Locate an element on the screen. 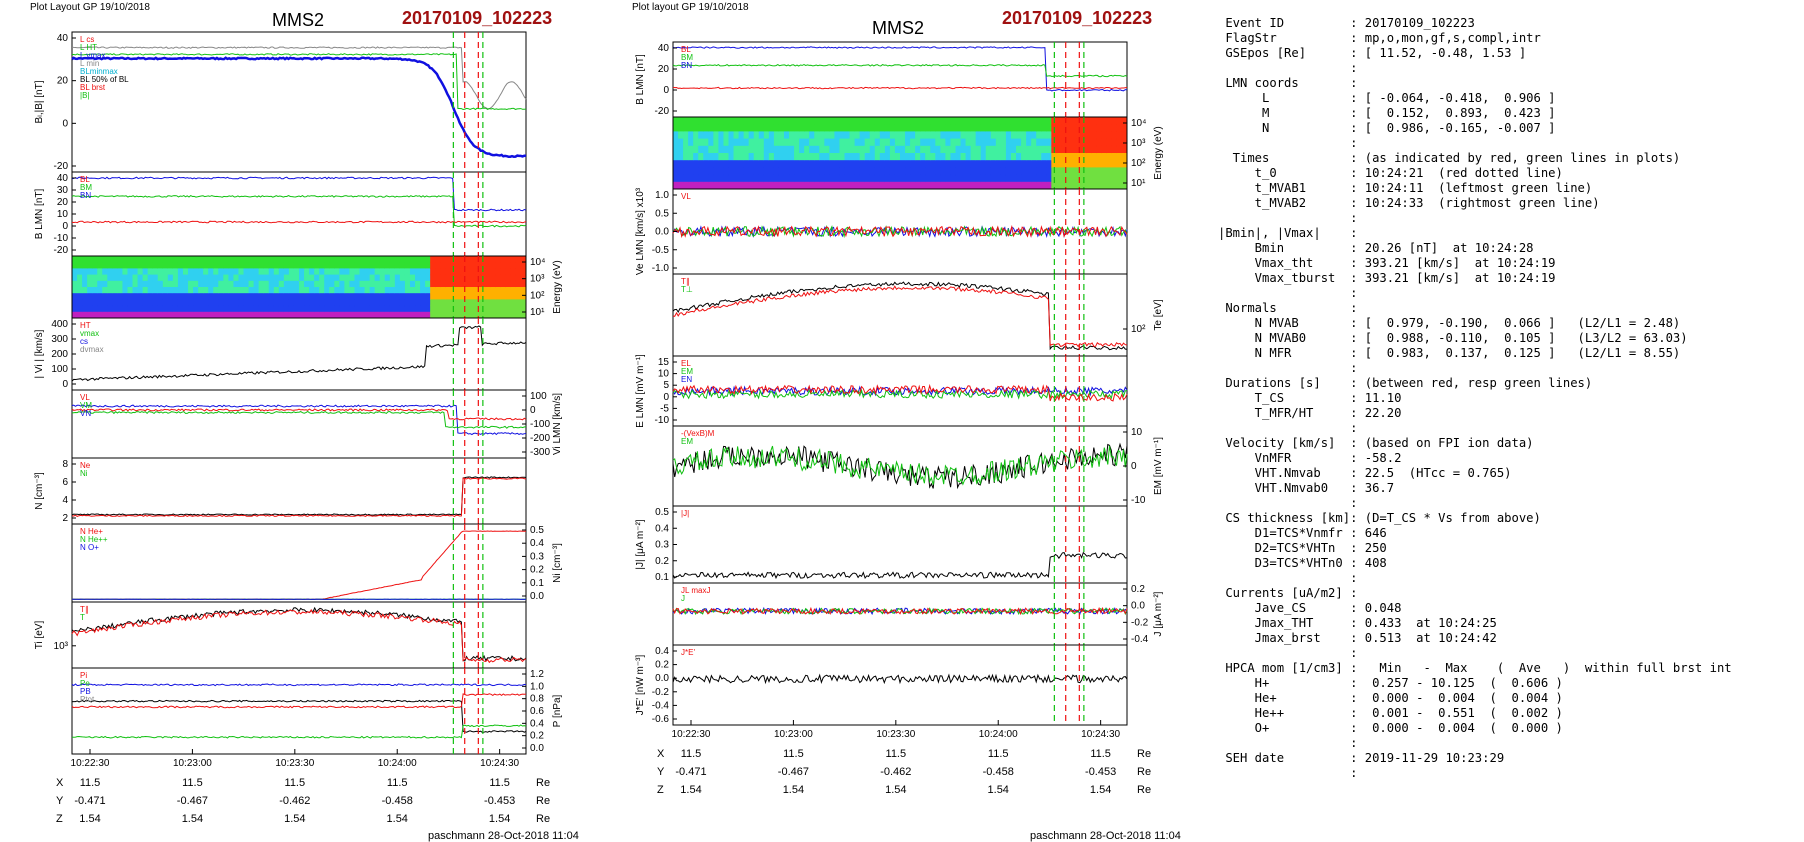 The image size is (1804, 842). y-tick-label: -0.6 is located at coordinates (661, 719).